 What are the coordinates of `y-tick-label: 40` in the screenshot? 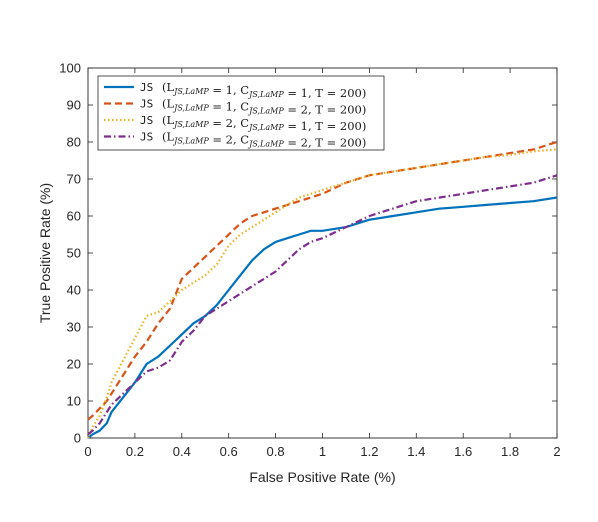 It's located at (74, 290).